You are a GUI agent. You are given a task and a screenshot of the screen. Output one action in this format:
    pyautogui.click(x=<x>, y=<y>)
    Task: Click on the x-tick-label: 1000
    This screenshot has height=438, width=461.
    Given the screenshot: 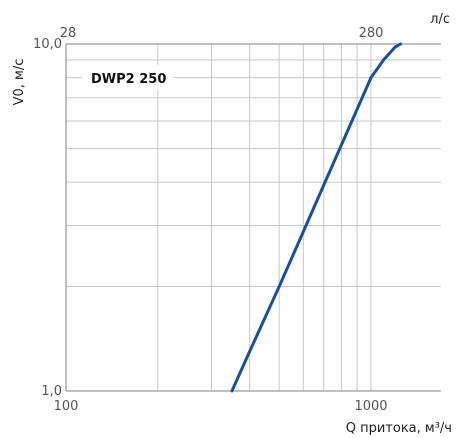 What is the action you would take?
    pyautogui.click(x=370, y=406)
    